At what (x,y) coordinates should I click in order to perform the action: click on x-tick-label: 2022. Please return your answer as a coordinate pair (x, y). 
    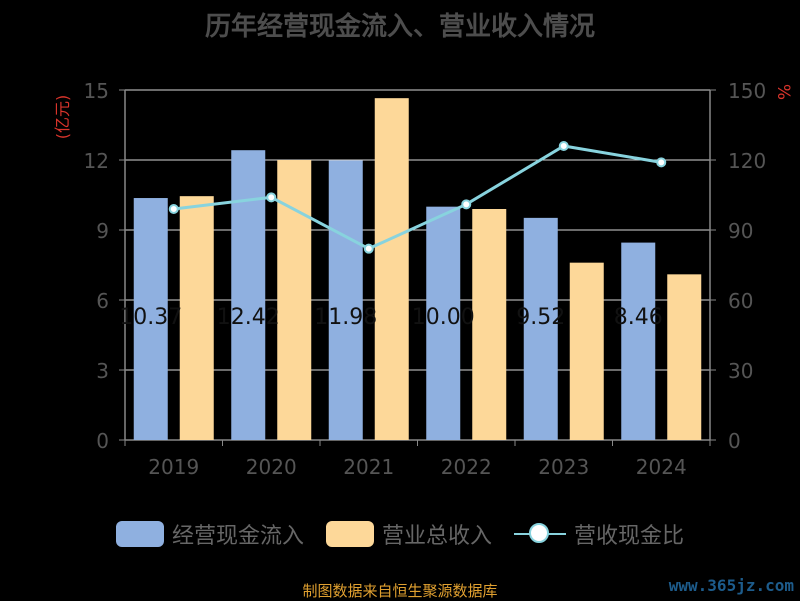
    Looking at the image, I should click on (466, 467).